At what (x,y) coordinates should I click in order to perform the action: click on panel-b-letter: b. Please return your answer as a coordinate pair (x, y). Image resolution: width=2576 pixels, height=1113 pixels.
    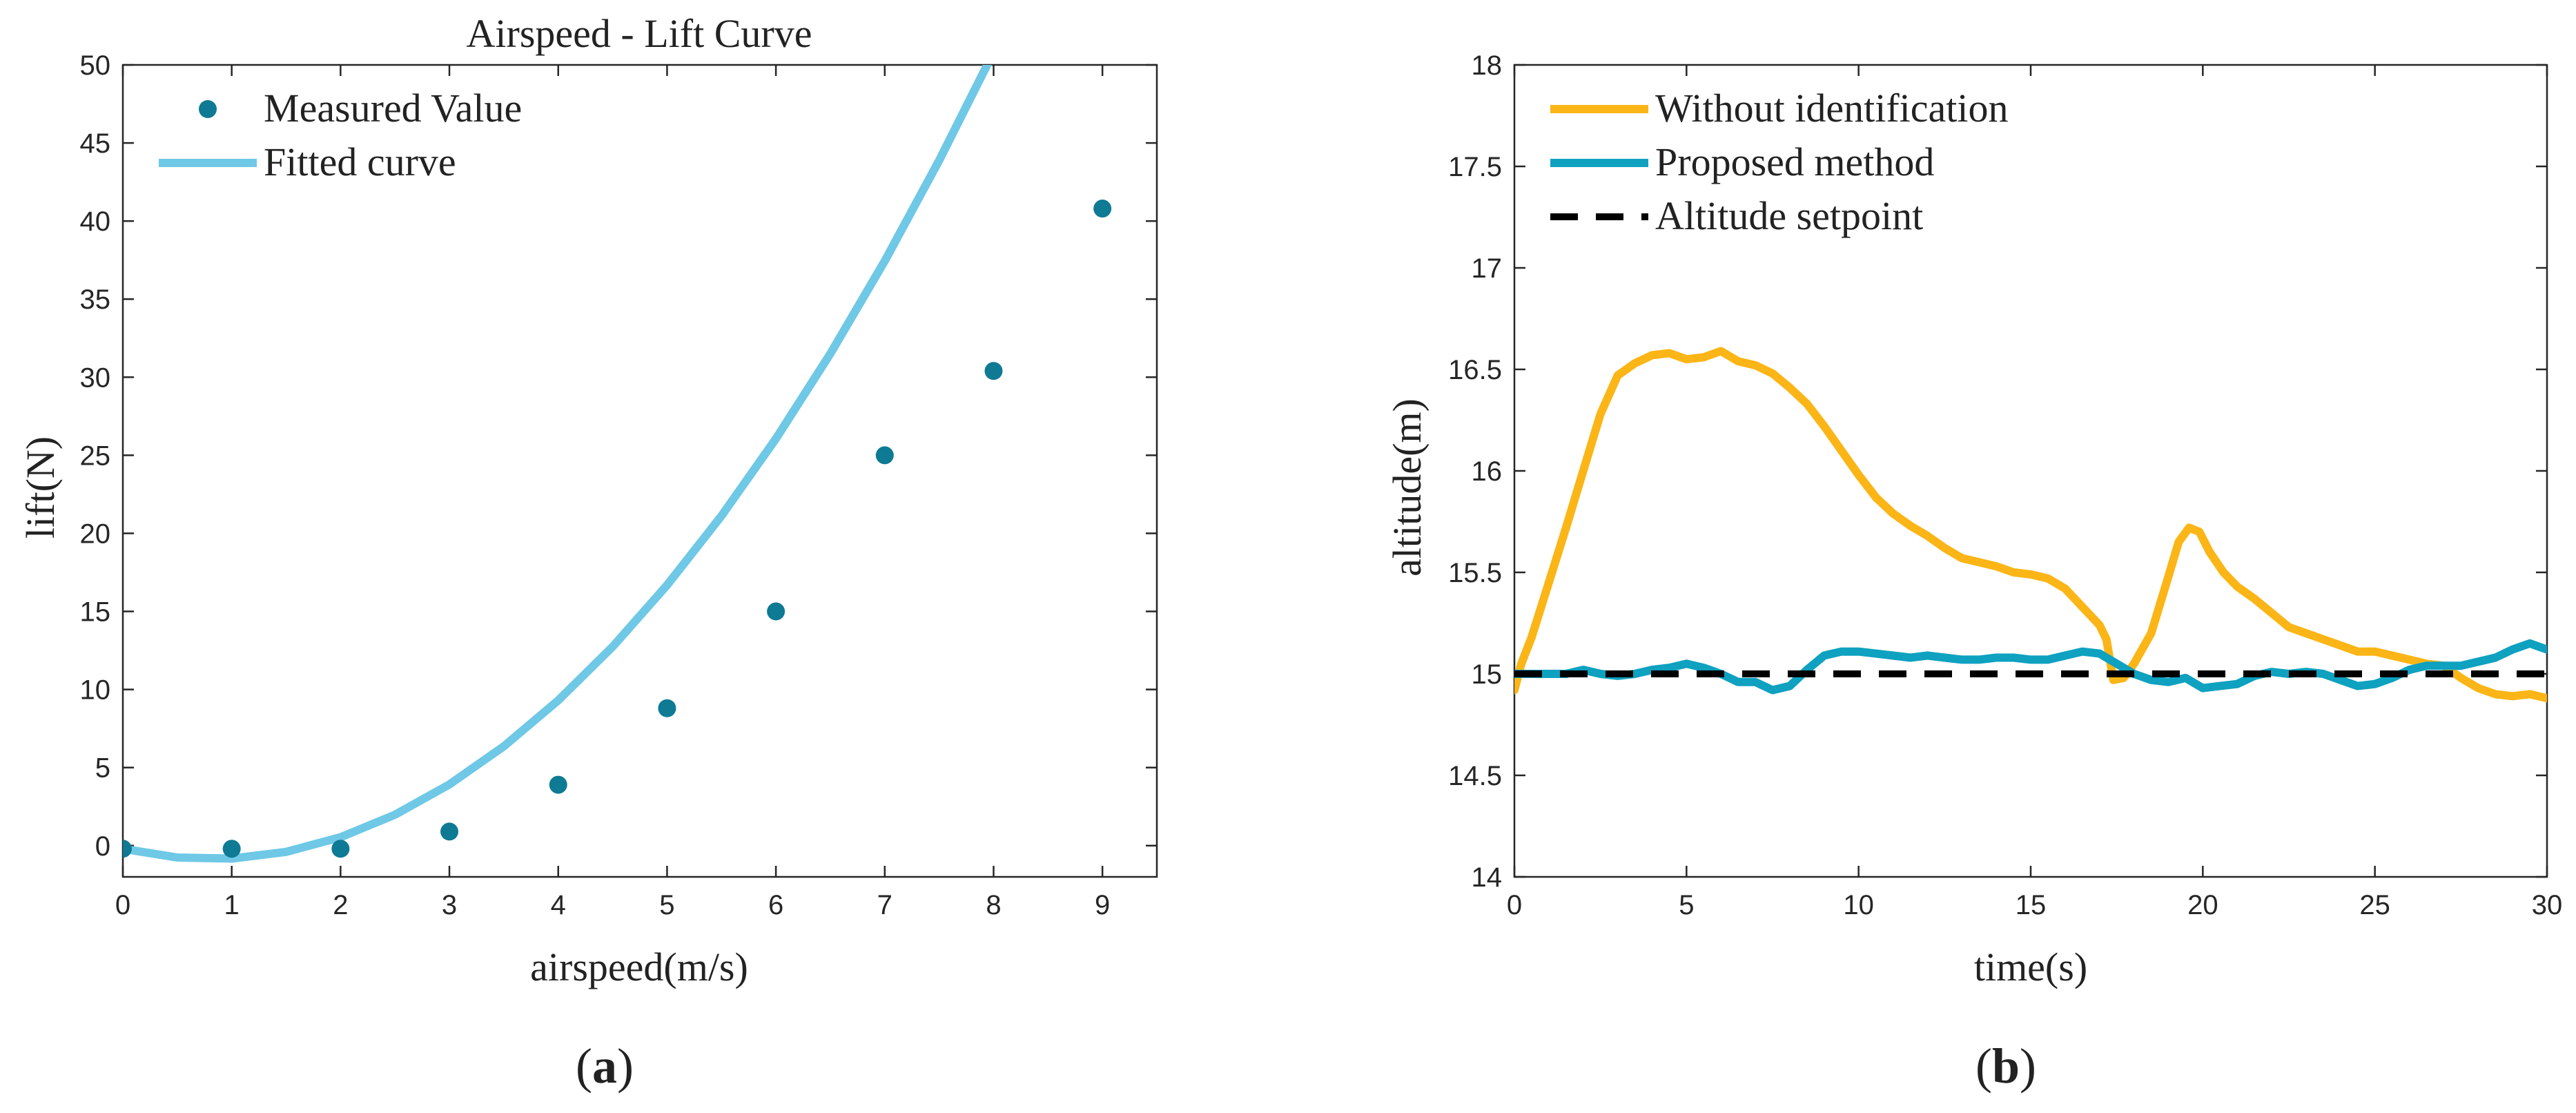
    Looking at the image, I should click on (2006, 1066).